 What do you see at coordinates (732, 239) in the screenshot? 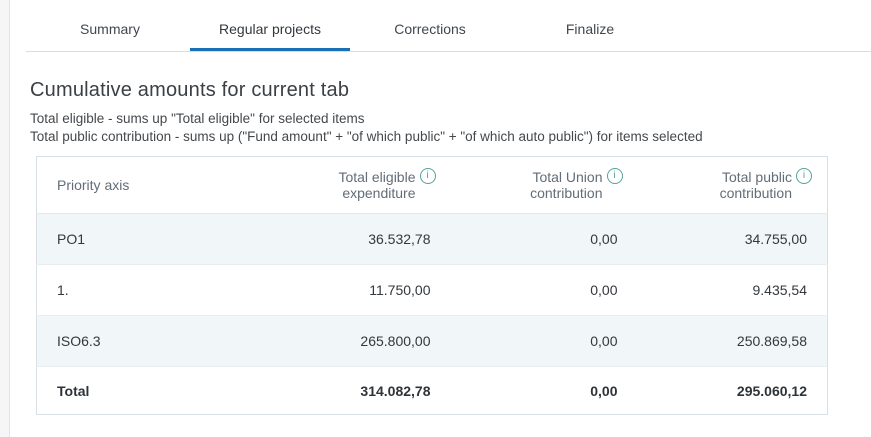
I see `cell-total-public: 34.755,00` at bounding box center [732, 239].